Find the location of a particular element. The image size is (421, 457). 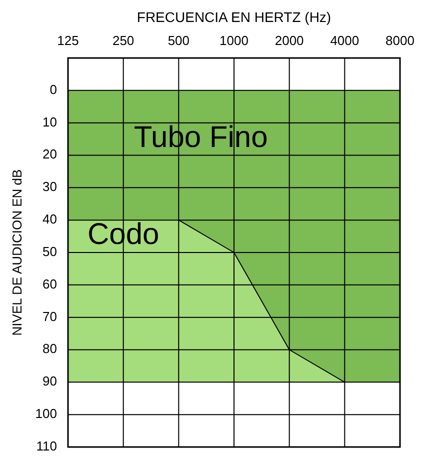

x-axis-title: FRECUENCIA EN HERTZ (Hz) is located at coordinates (234, 17).